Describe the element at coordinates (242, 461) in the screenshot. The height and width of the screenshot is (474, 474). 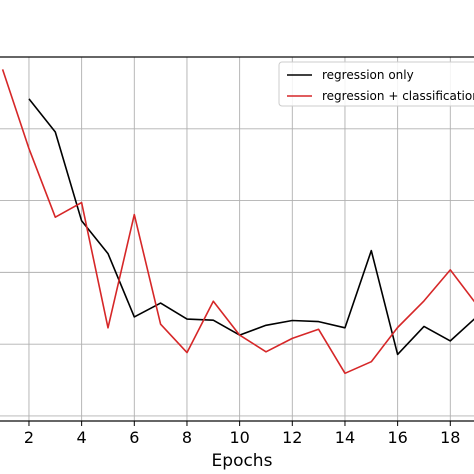
I see `x-axis-label: Epochs` at that location.